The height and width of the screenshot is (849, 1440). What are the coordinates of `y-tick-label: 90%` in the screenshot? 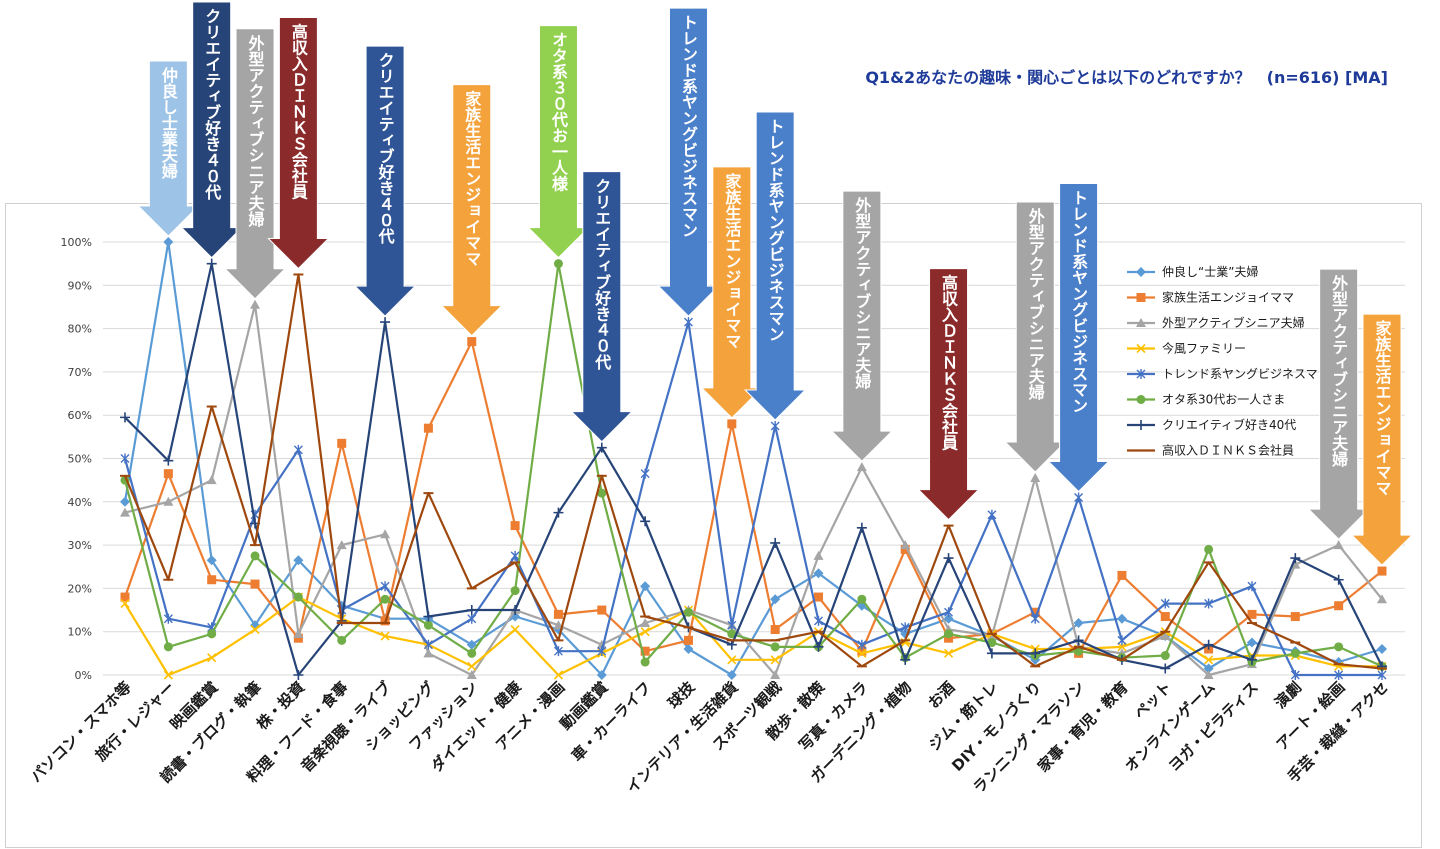 It's located at (80, 285).